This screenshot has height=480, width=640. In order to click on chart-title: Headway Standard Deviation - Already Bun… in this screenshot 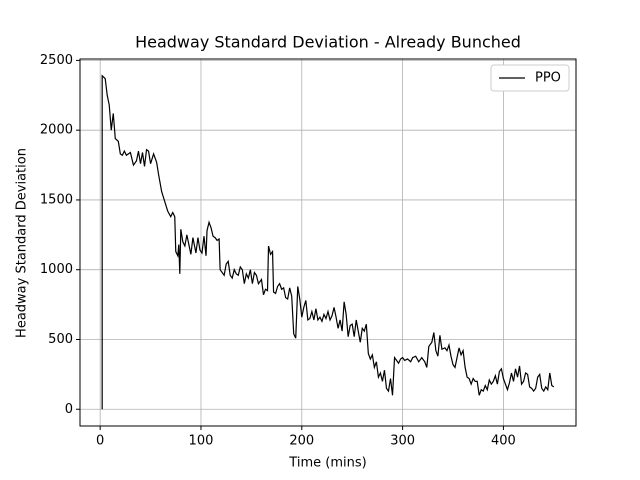, I will do `click(328, 42)`.